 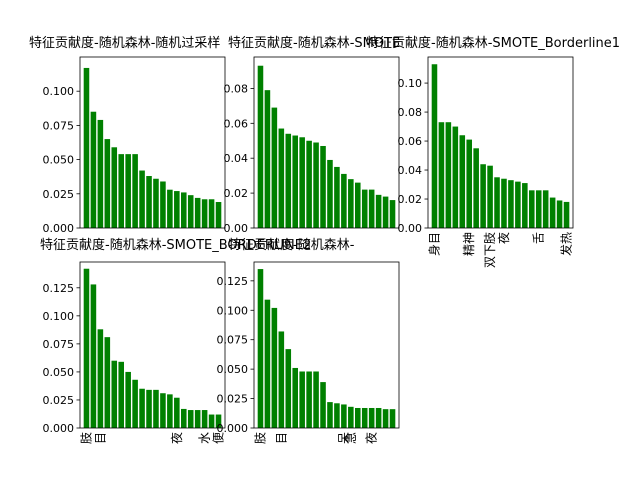 I want to click on x-tick-label: 精神, so click(x=469, y=244).